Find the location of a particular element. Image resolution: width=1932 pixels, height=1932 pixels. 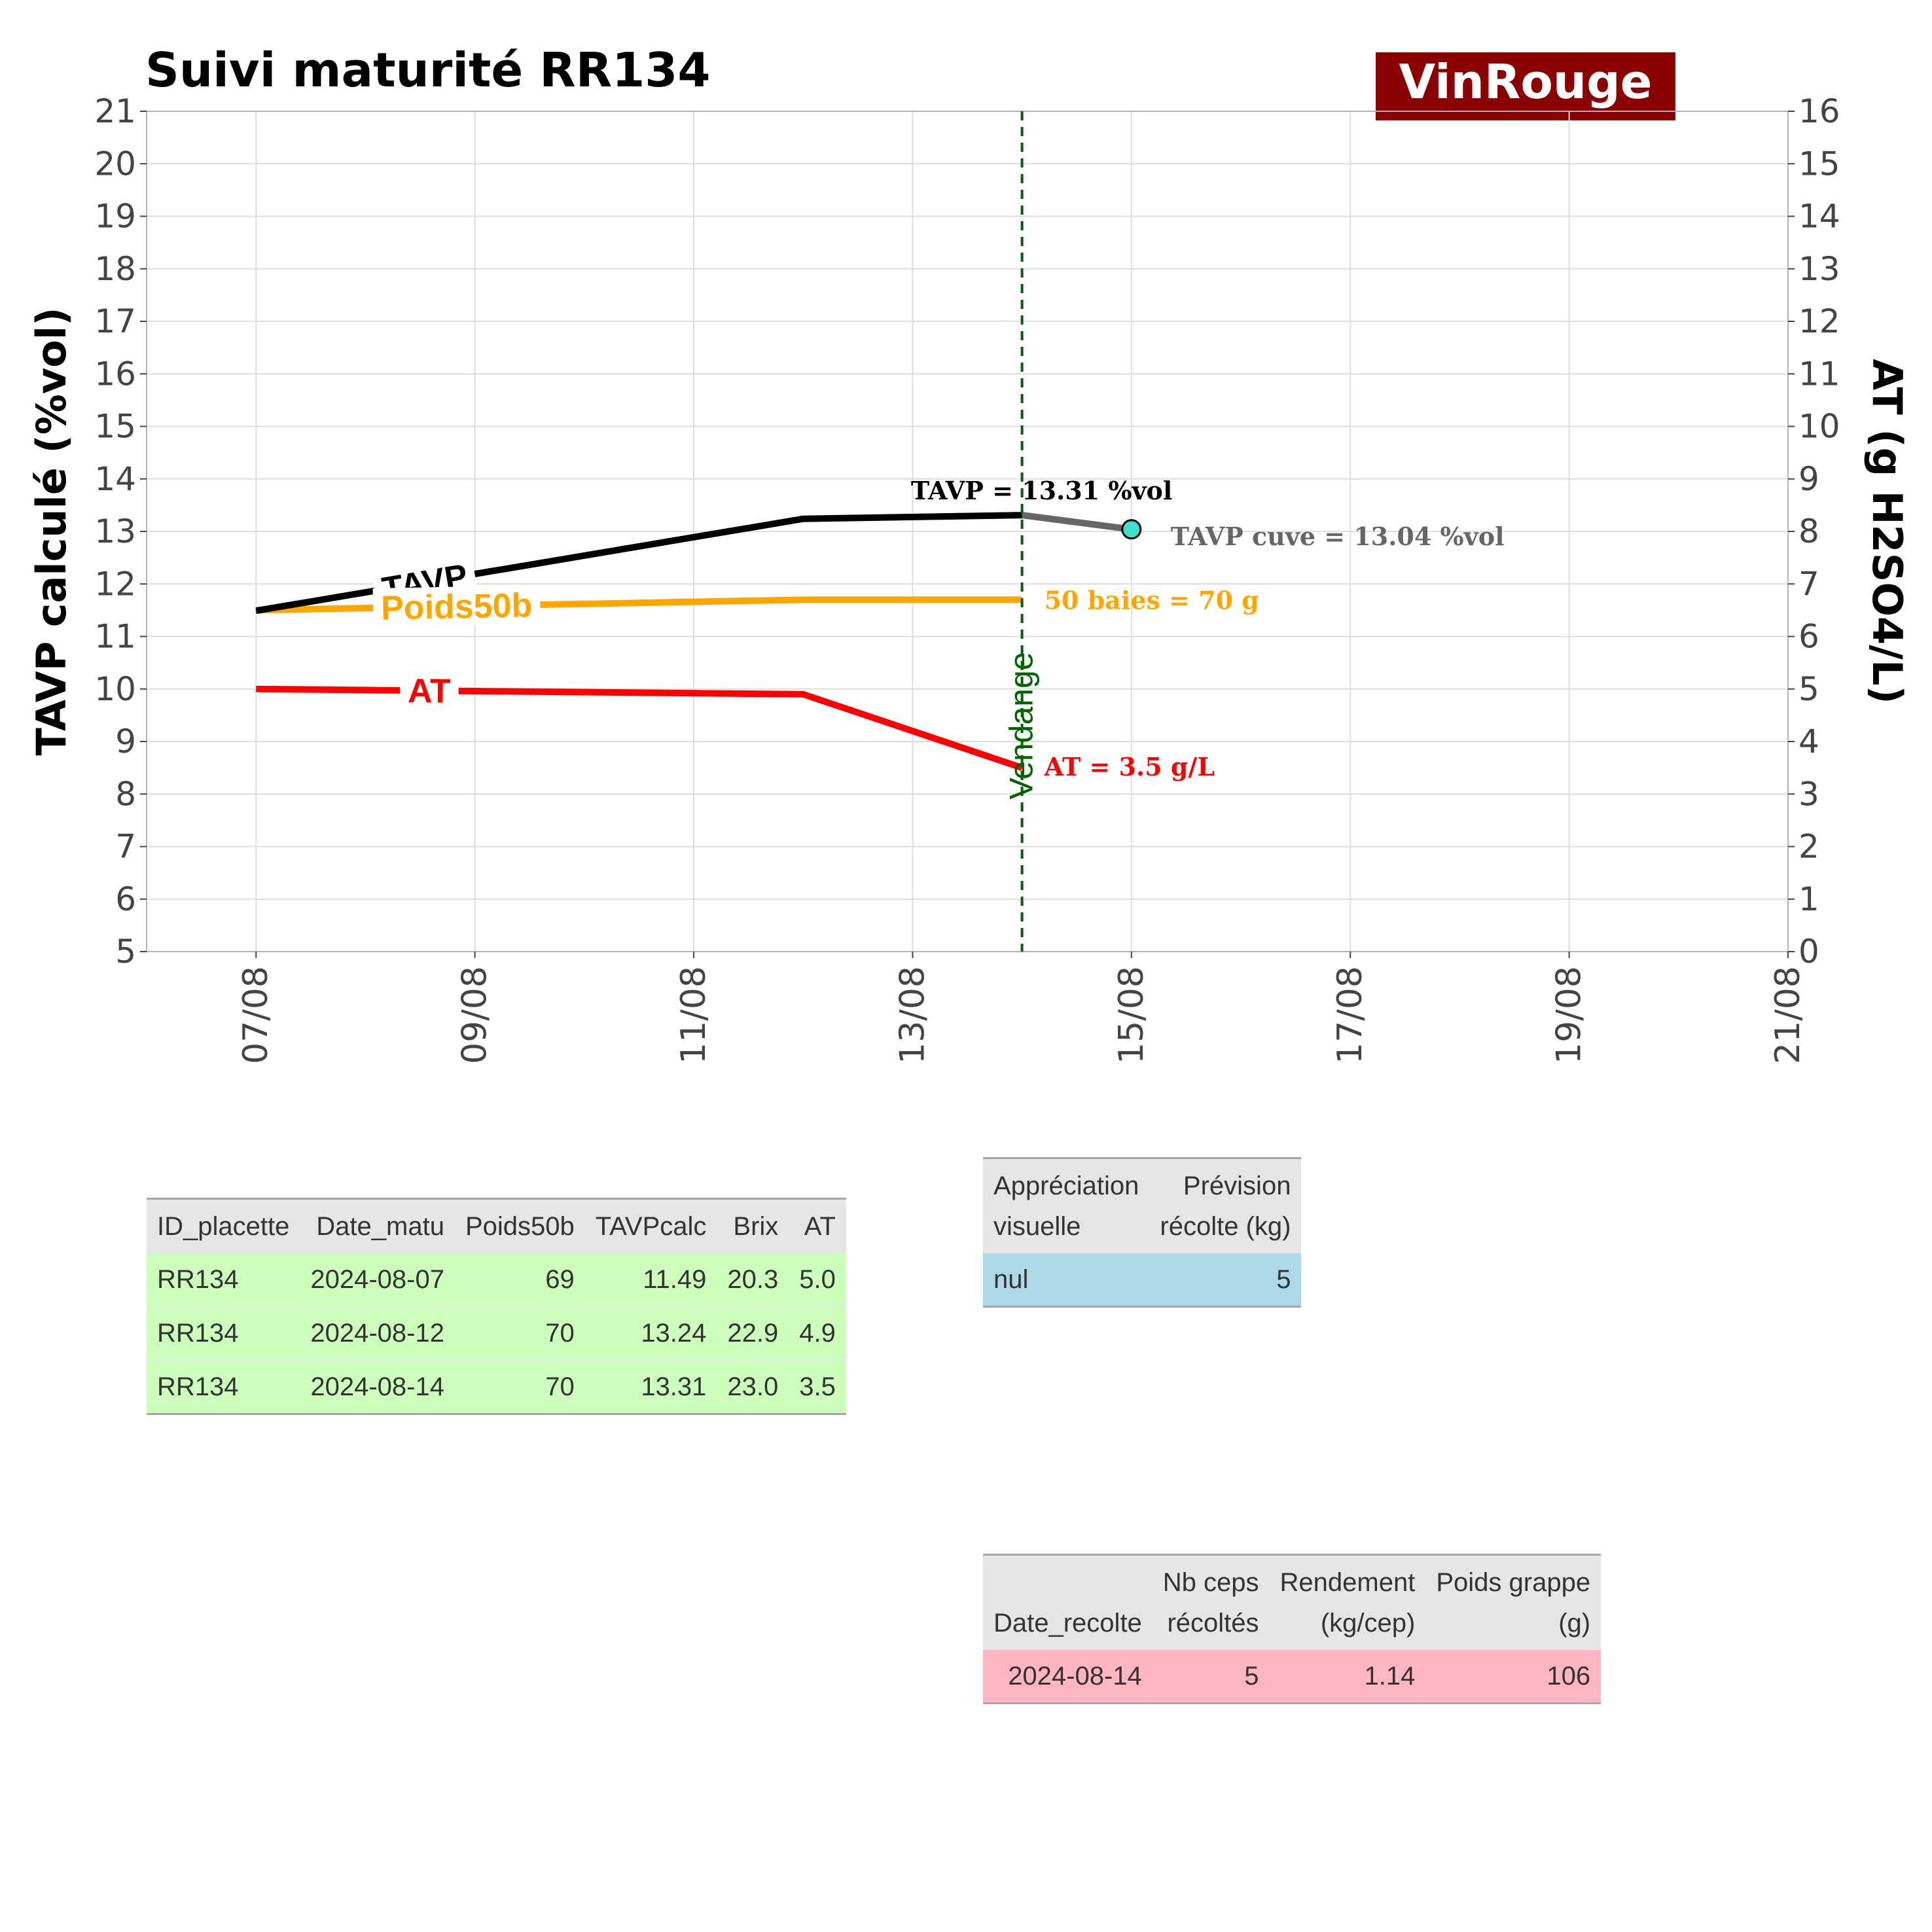

header-nb-ceps: Nb ceps récoltés is located at coordinates (1211, 1602).